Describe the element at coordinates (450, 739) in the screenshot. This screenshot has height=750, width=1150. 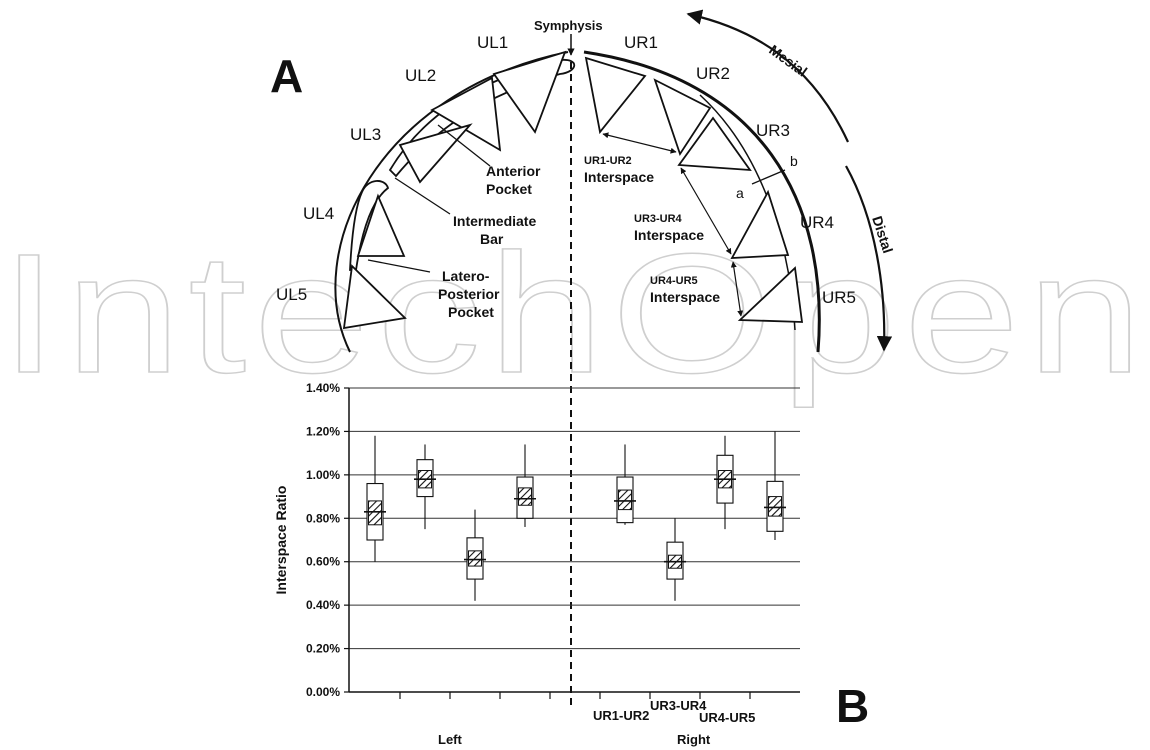
I see `group-label-left: Left` at that location.